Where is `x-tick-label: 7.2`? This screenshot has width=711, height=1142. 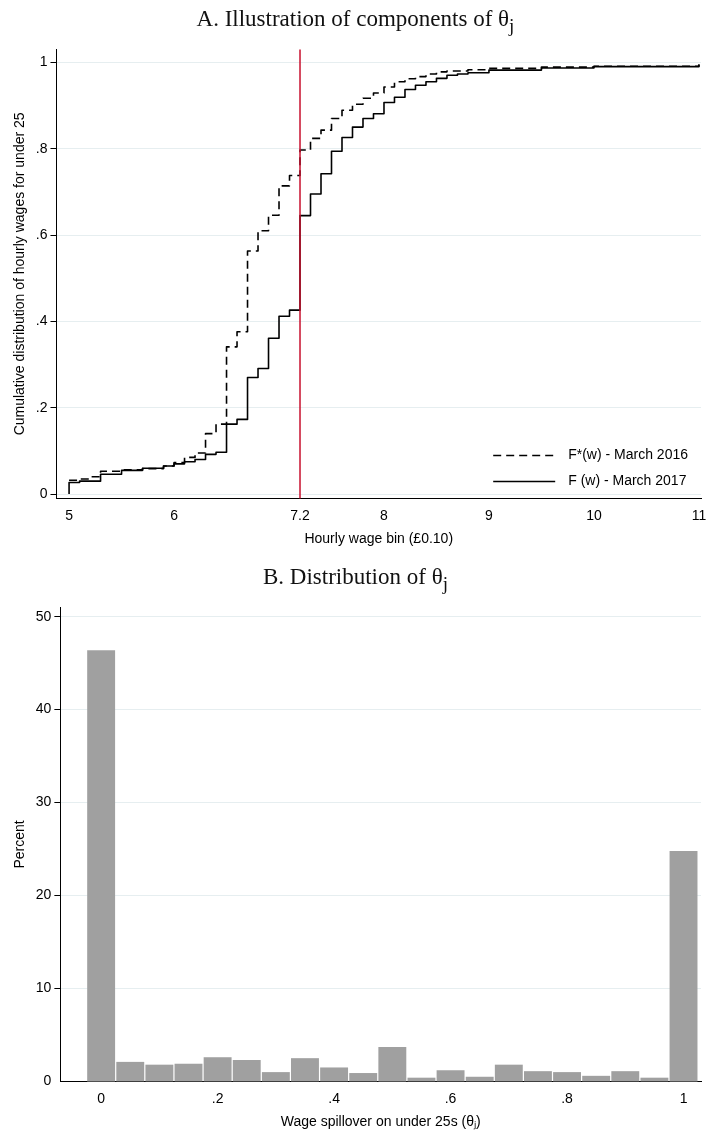 x-tick-label: 7.2 is located at coordinates (300, 514).